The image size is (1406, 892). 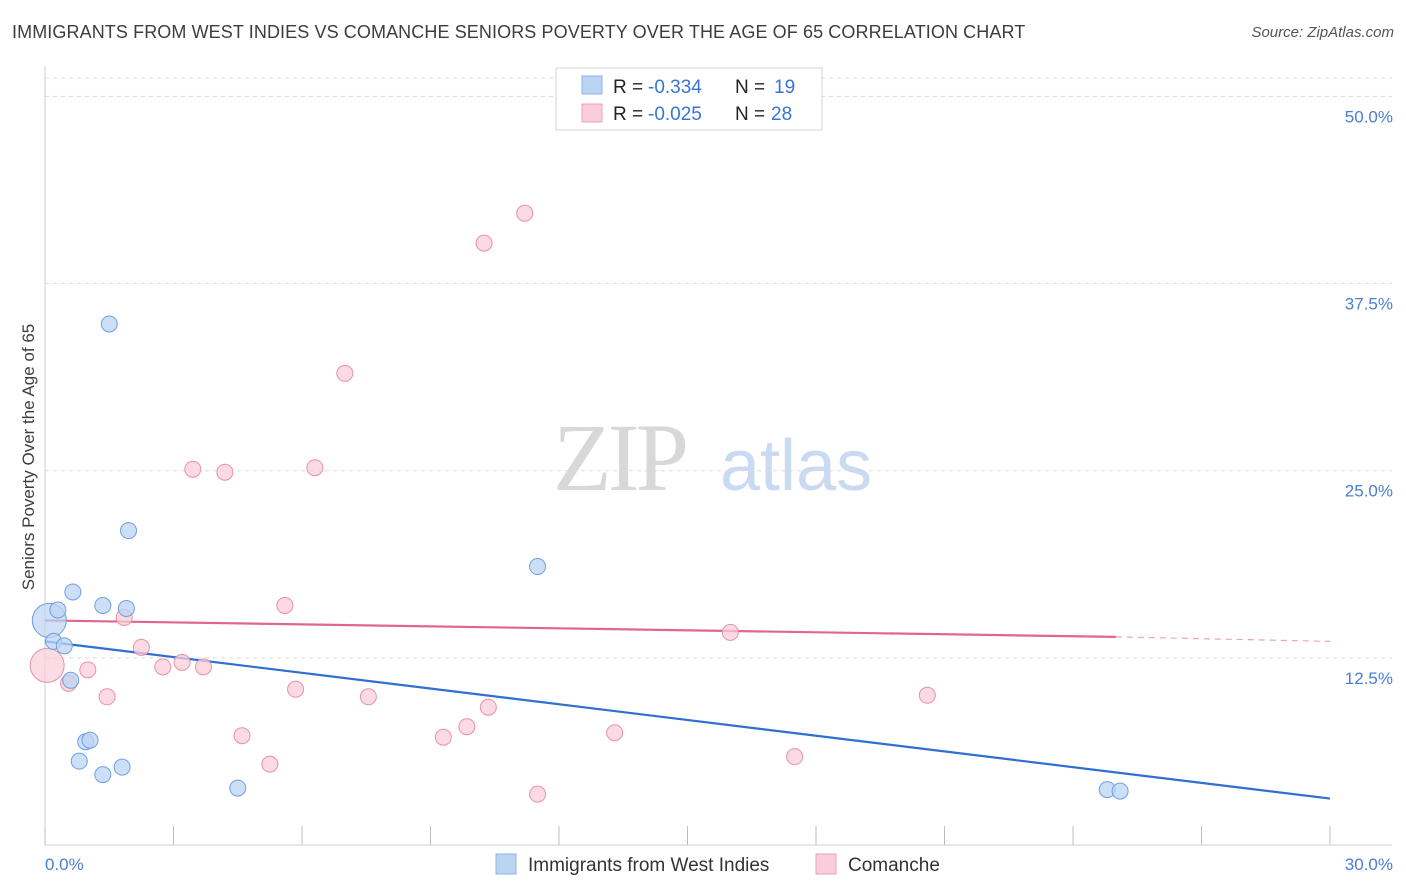 I want to click on watermark: ZIP atlas, so click(x=712, y=457).